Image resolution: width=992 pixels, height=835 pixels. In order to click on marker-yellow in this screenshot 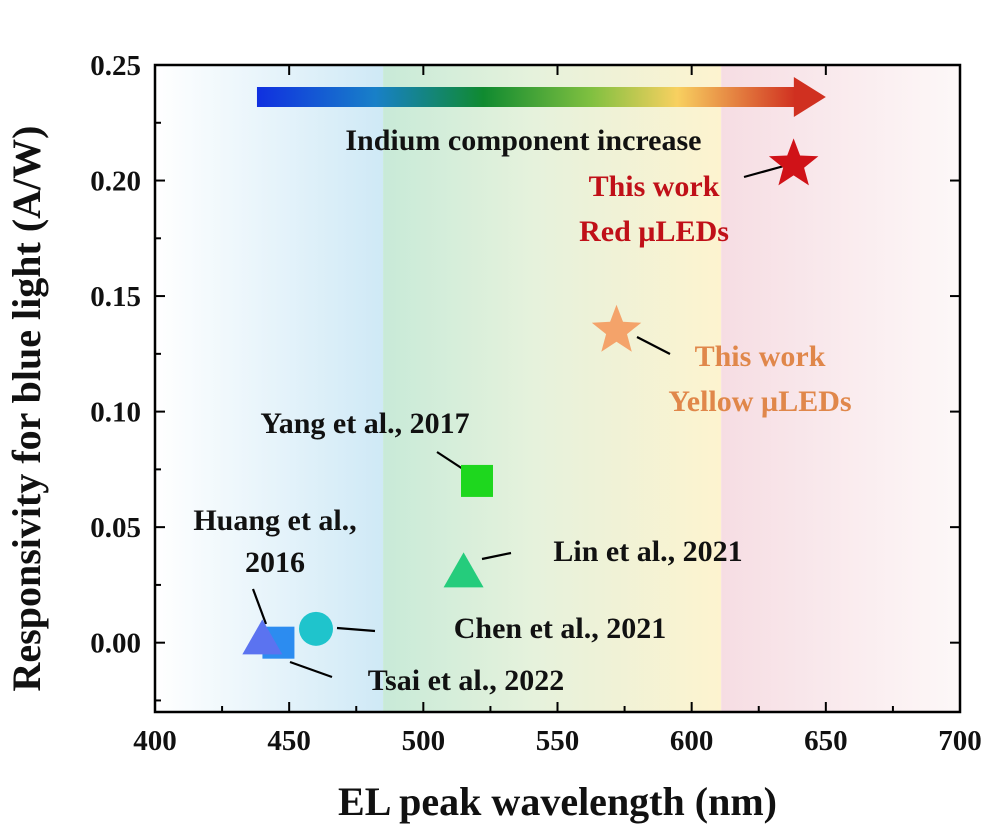, I will do `click(616, 328)`.